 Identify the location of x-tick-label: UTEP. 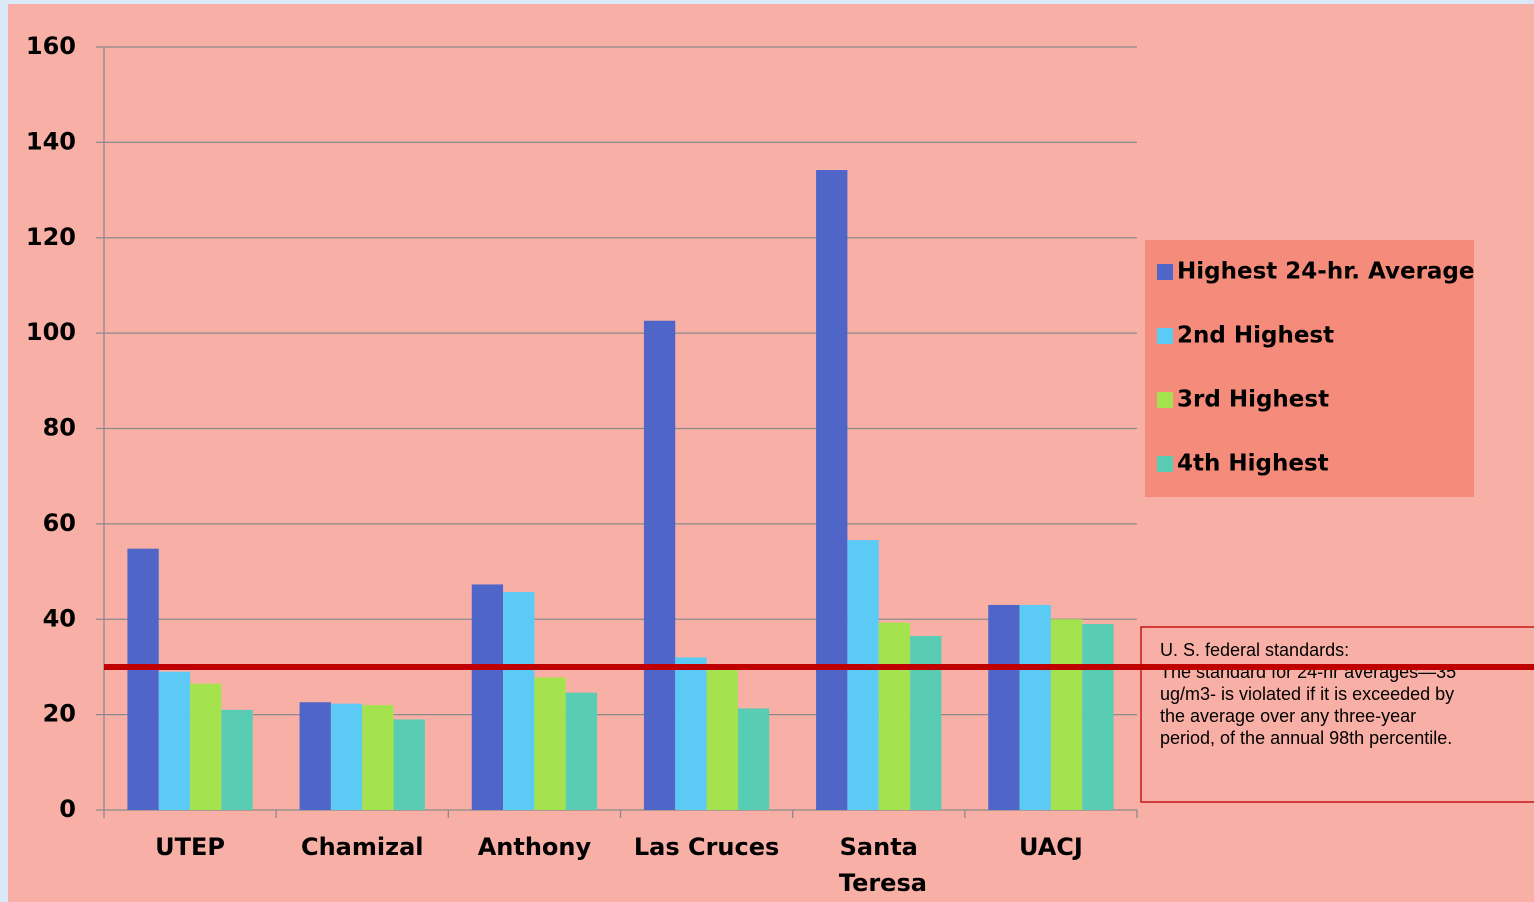
(190, 847).